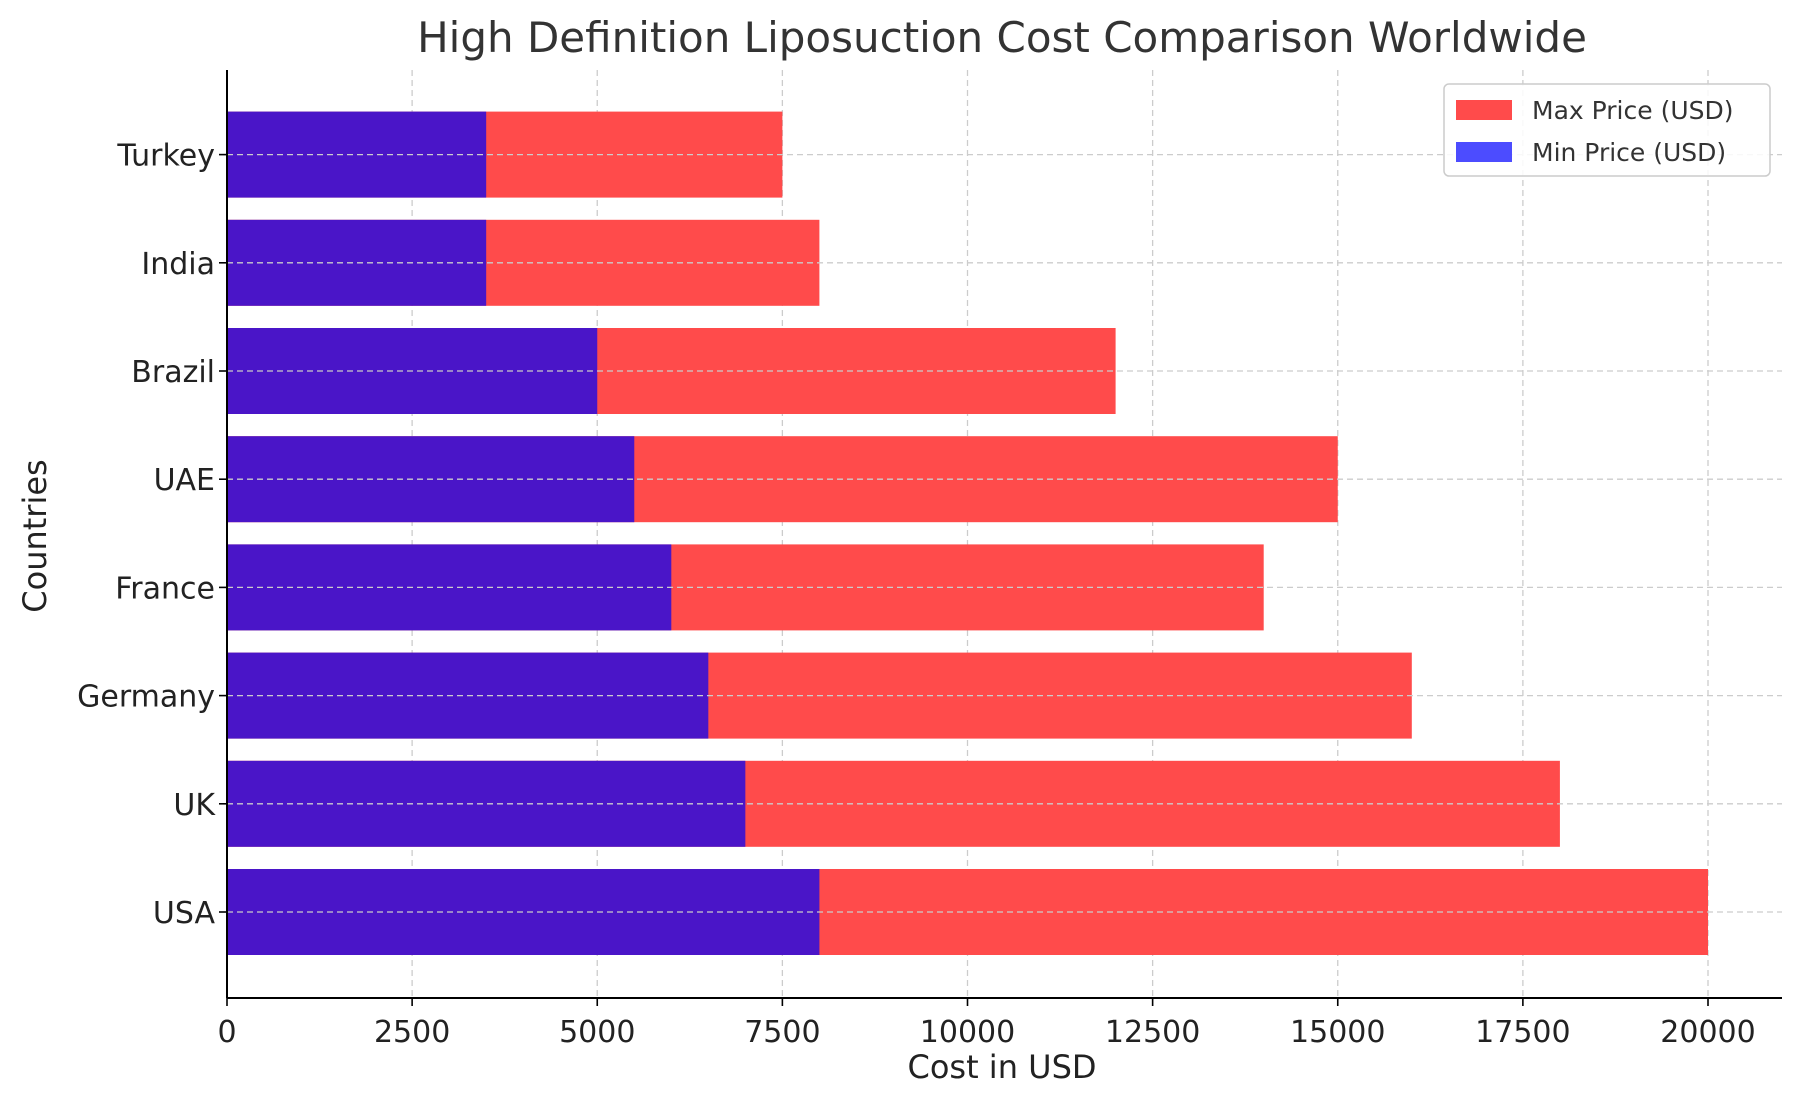 Image resolution: width=1797 pixels, height=1101 pixels. What do you see at coordinates (1707, 1032) in the screenshot?
I see `x-tick-label: 20000` at bounding box center [1707, 1032].